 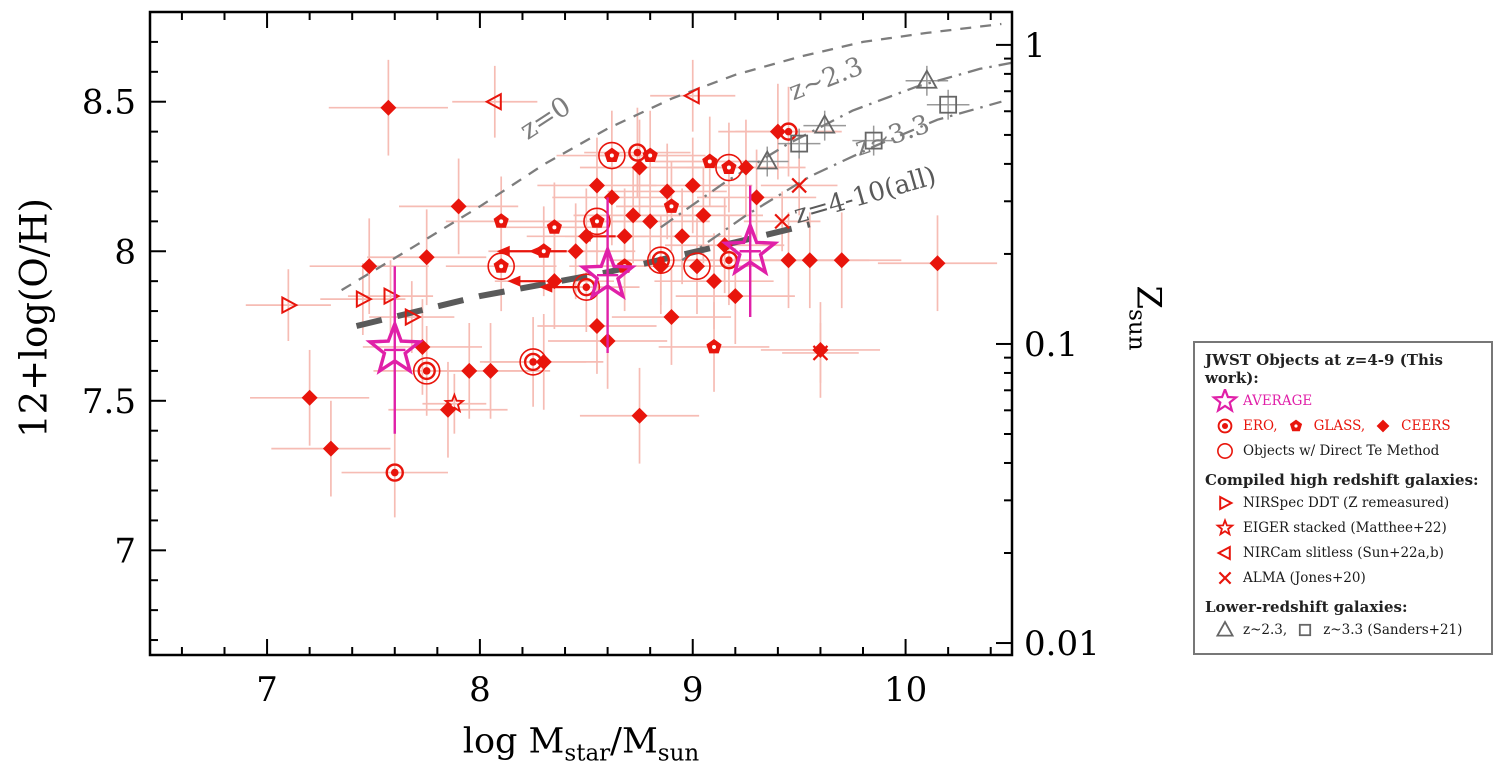 What do you see at coordinates (1051, 345) in the screenshot?
I see `right-tick-label: 0.1` at bounding box center [1051, 345].